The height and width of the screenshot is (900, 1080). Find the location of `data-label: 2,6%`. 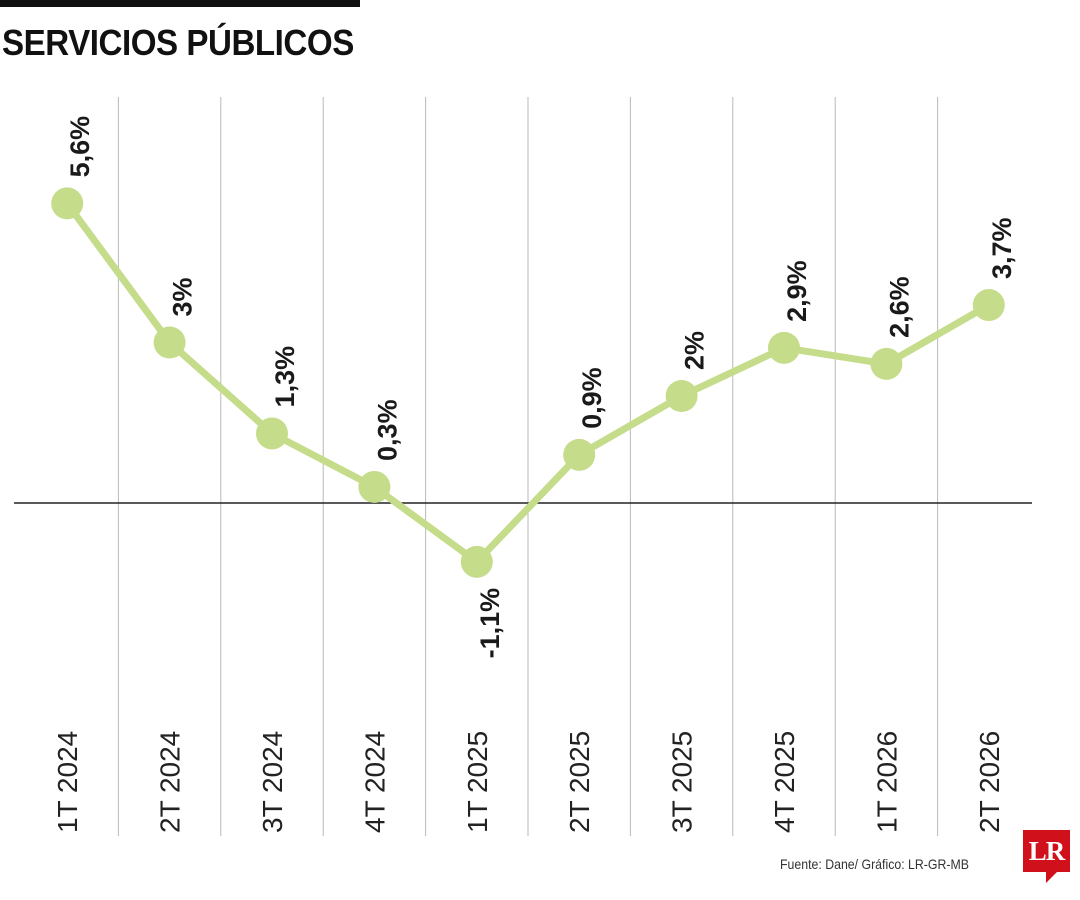

data-label: 2,6% is located at coordinates (899, 307).